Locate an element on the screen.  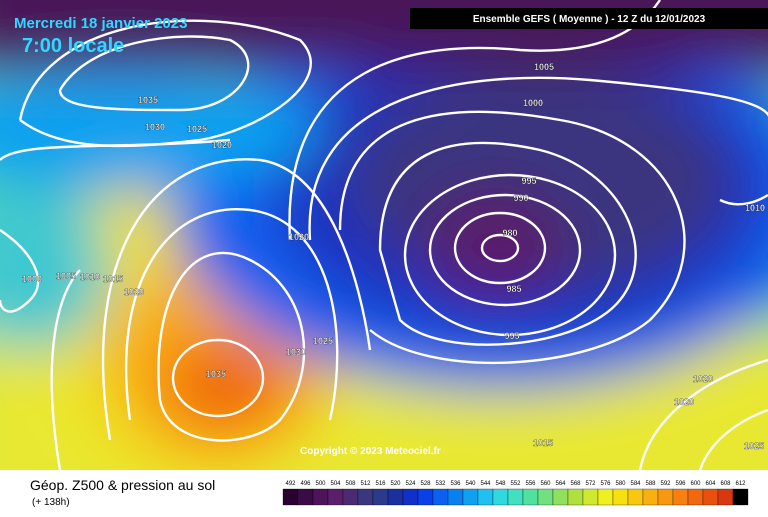
legend-label: 512 is located at coordinates (365, 484).